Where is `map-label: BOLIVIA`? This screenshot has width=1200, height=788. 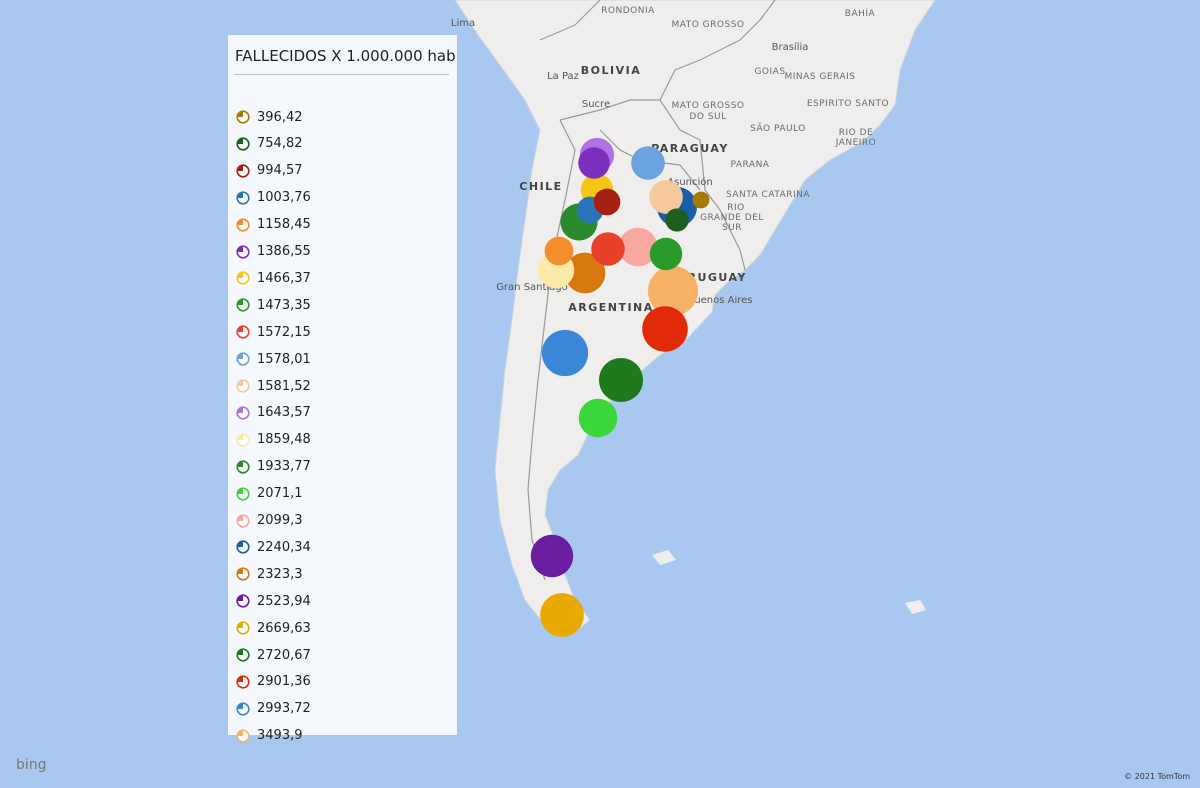 map-label: BOLIVIA is located at coordinates (611, 70).